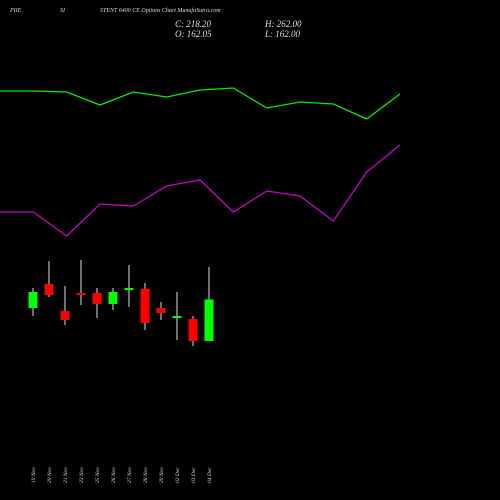 The width and height of the screenshot is (500, 500). What do you see at coordinates (209, 475) in the screenshot?
I see `x-tick-label: 04 Dec` at bounding box center [209, 475].